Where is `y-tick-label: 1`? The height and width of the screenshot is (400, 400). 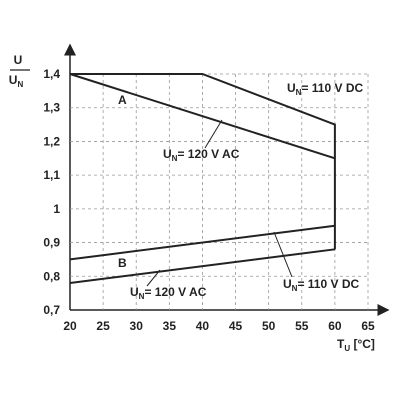
y-tick-label: 1 is located at coordinates (56, 209).